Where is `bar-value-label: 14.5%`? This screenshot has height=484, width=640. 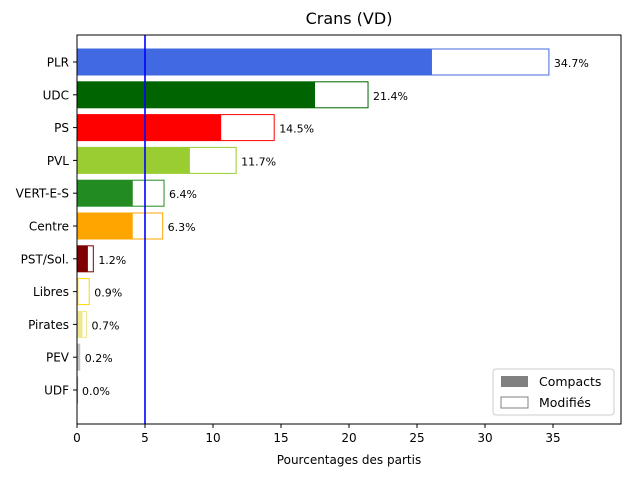
bar-value-label: 14.5% is located at coordinates (296, 129).